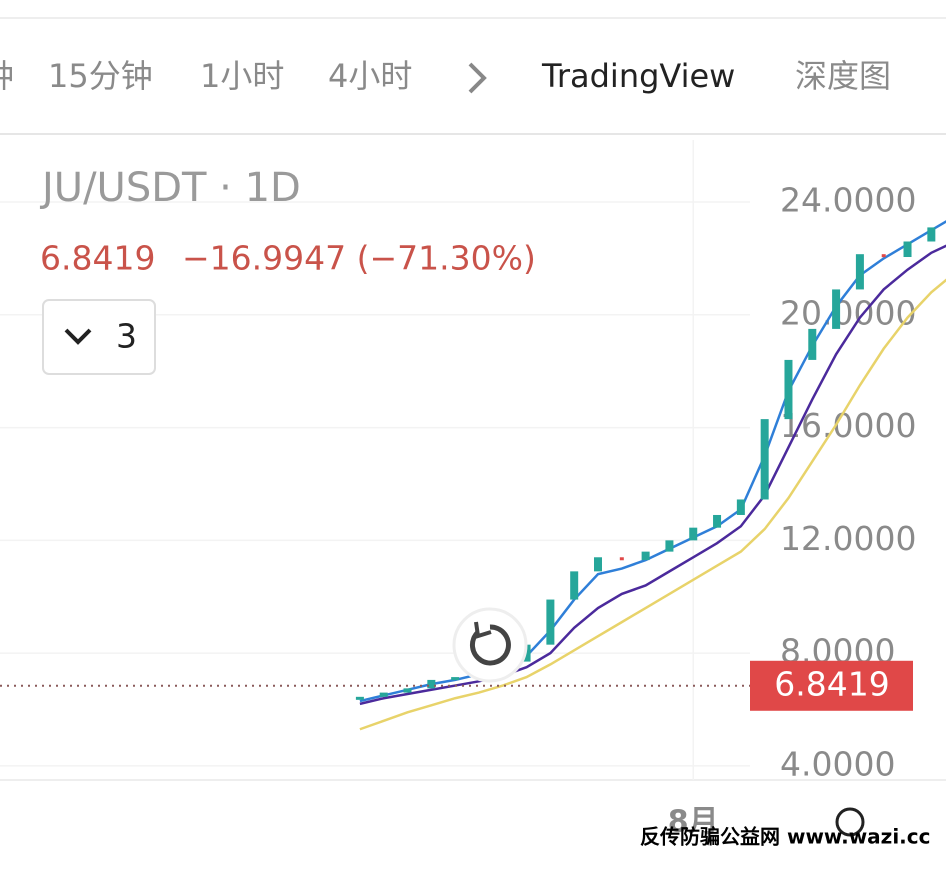  Describe the element at coordinates (242, 76) in the screenshot. I see `tab: 1小时` at that location.